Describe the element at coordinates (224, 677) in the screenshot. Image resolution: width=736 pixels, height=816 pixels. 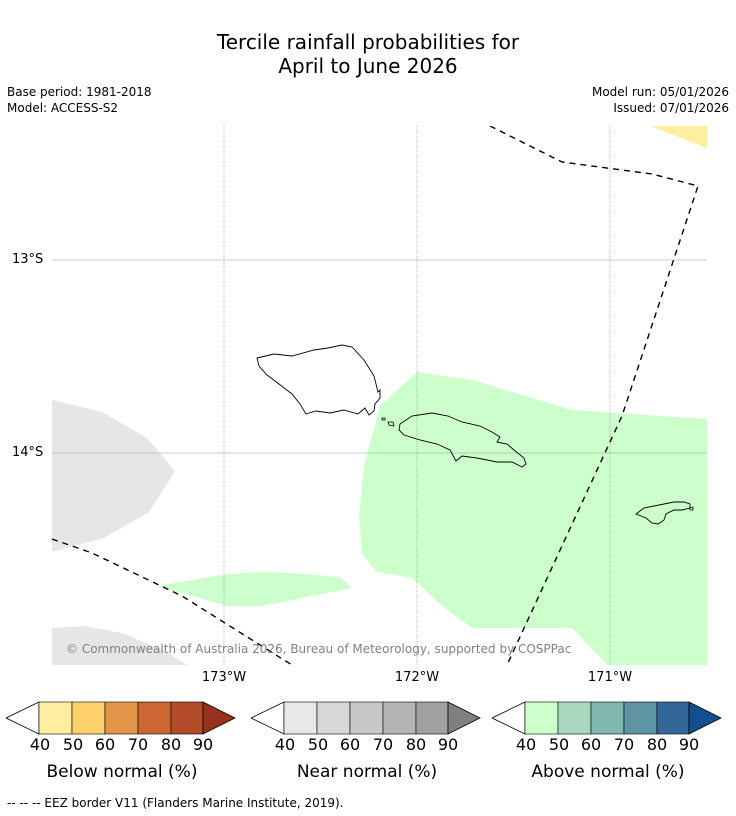
I see `lon-label-173w: 173°W` at that location.